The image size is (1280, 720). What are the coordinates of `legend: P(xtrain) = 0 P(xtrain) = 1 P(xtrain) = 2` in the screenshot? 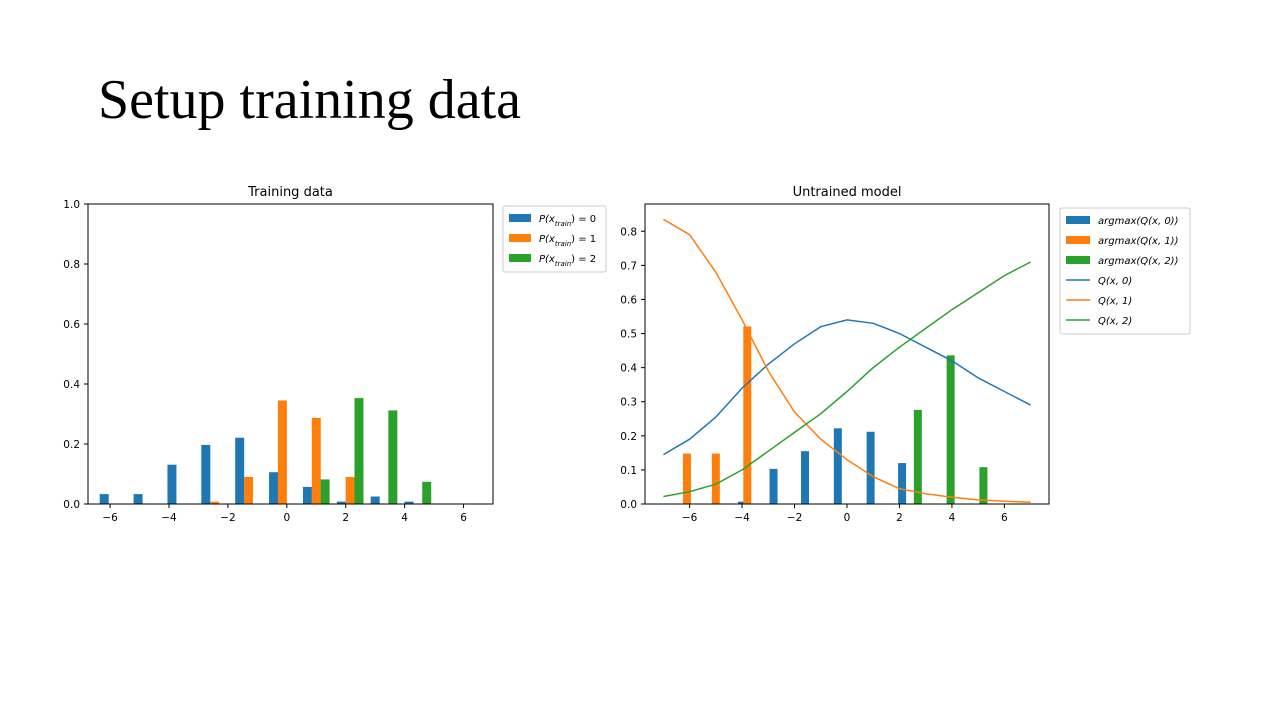 It's located at (554, 239).